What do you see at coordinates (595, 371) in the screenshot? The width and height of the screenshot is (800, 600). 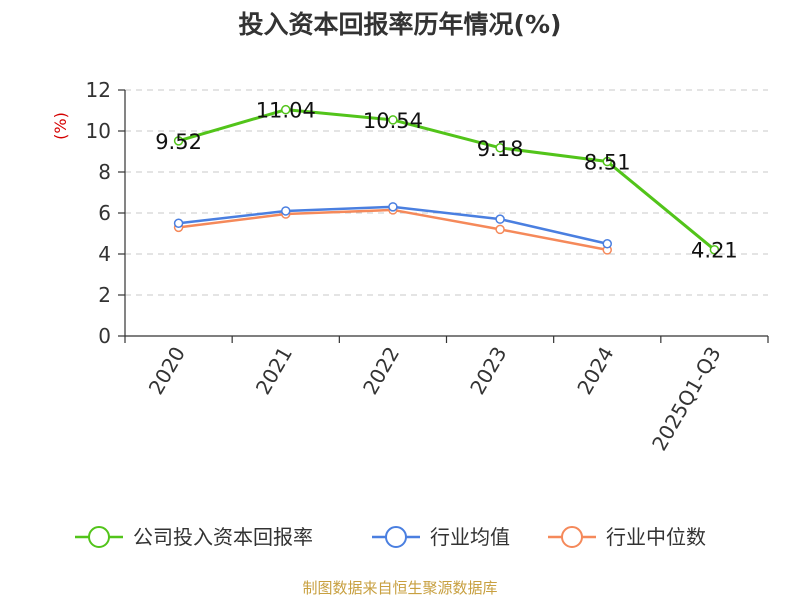 I see `x-tick-label: 2024` at bounding box center [595, 371].